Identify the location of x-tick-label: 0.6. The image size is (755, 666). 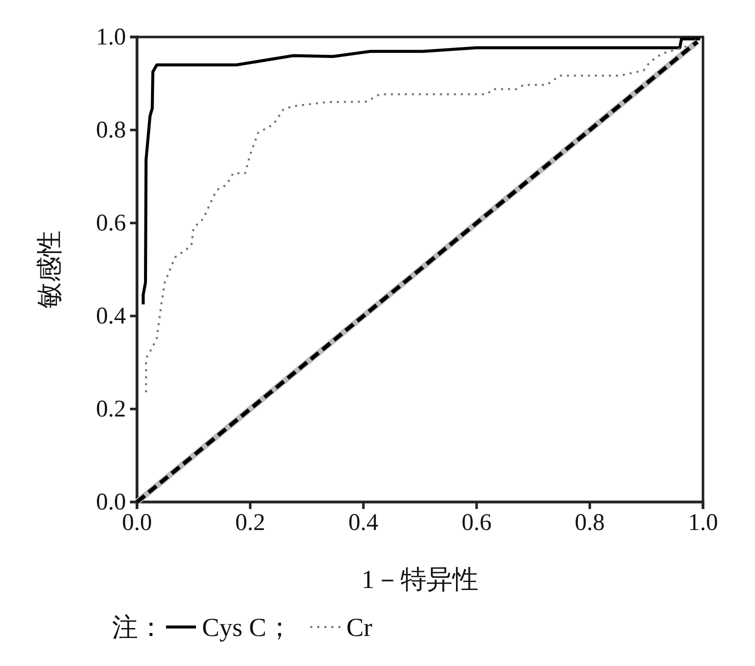
(477, 523).